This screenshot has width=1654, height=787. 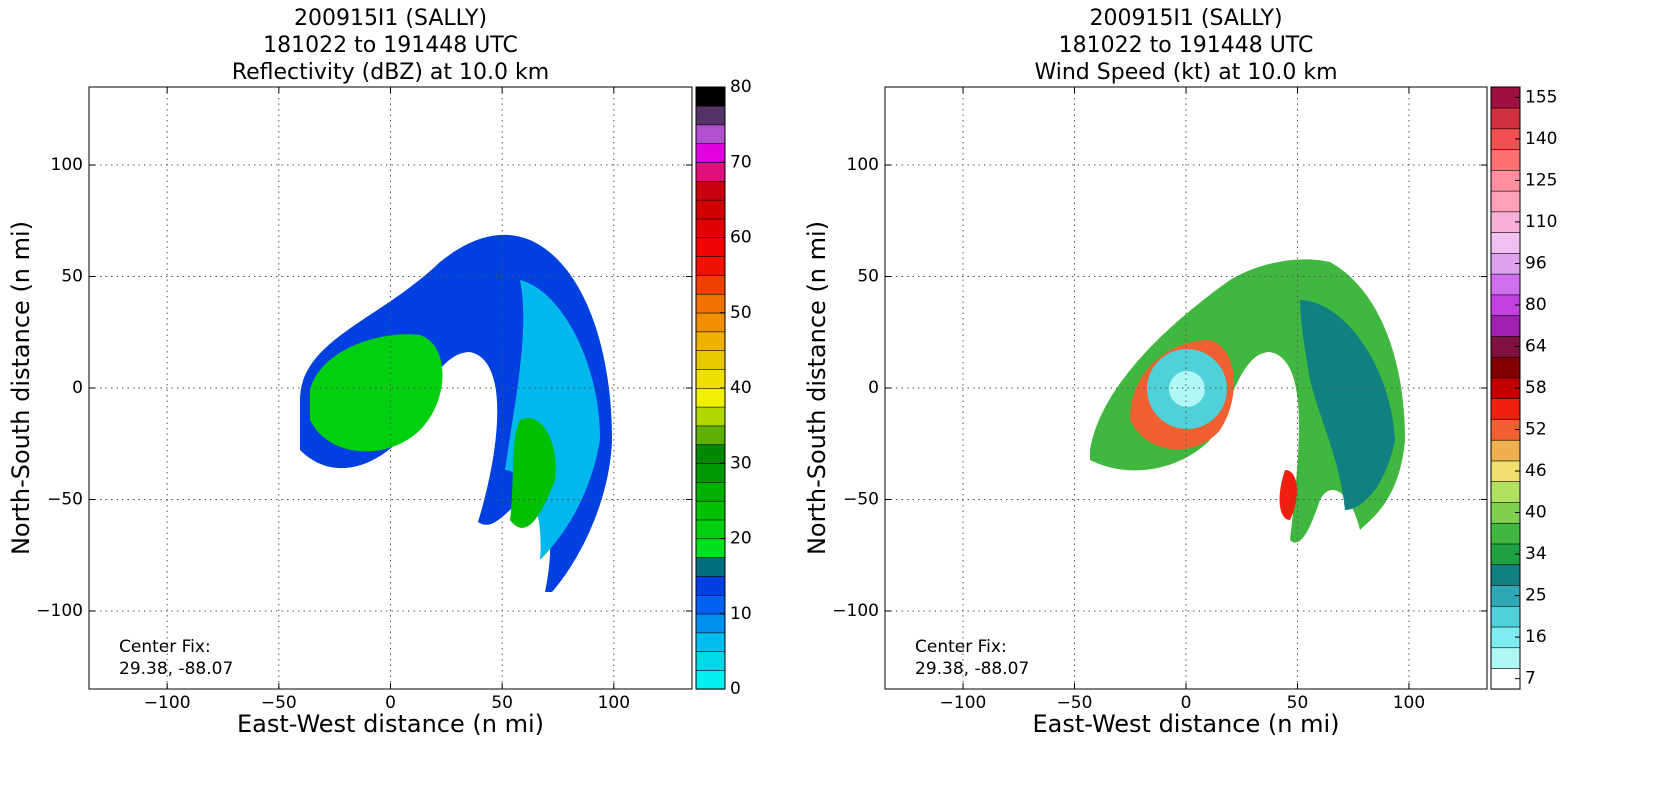 I want to click on colorbar-tick-label: 34, so click(x=1536, y=554).